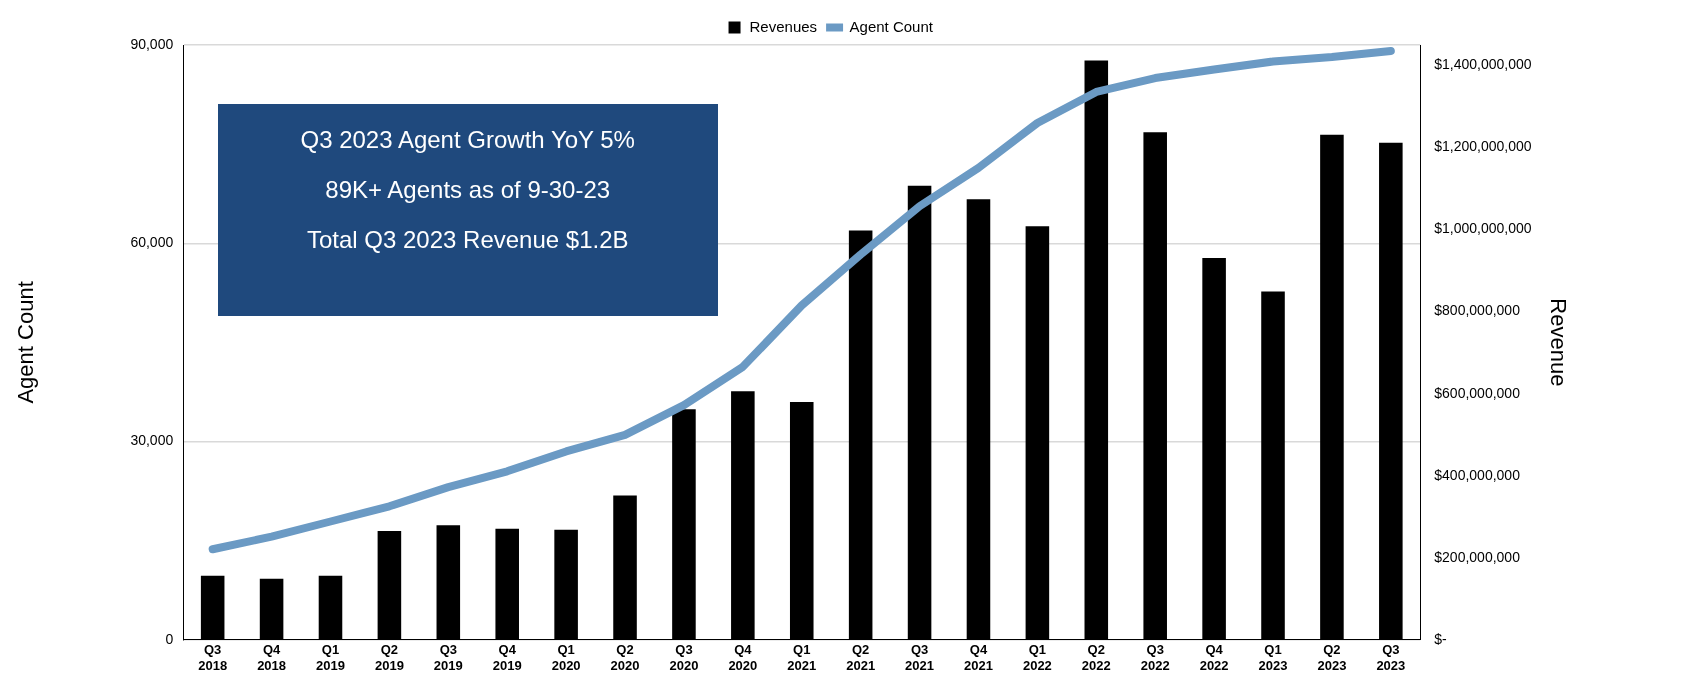  What do you see at coordinates (1037, 657) in the screenshot?
I see `x-tick-label: Q1 2022` at bounding box center [1037, 657].